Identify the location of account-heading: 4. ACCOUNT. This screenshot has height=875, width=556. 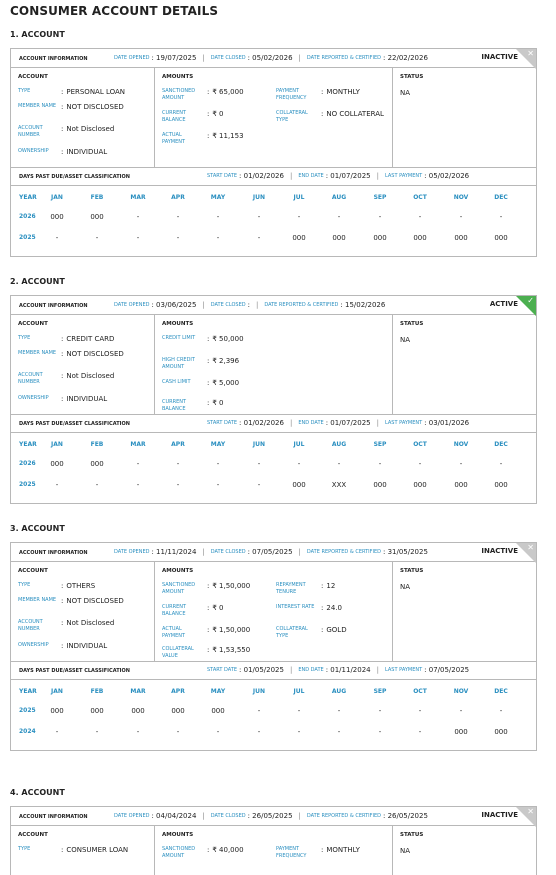
(37, 792).